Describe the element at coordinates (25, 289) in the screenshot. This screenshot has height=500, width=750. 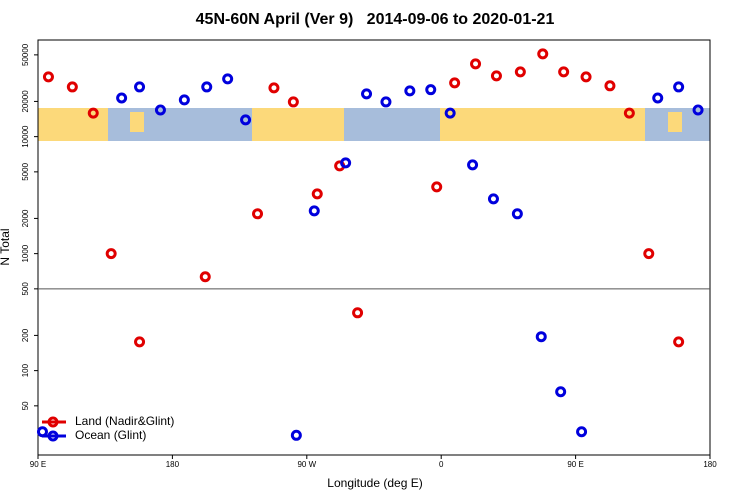
I see `y-tick-label: 500` at that location.